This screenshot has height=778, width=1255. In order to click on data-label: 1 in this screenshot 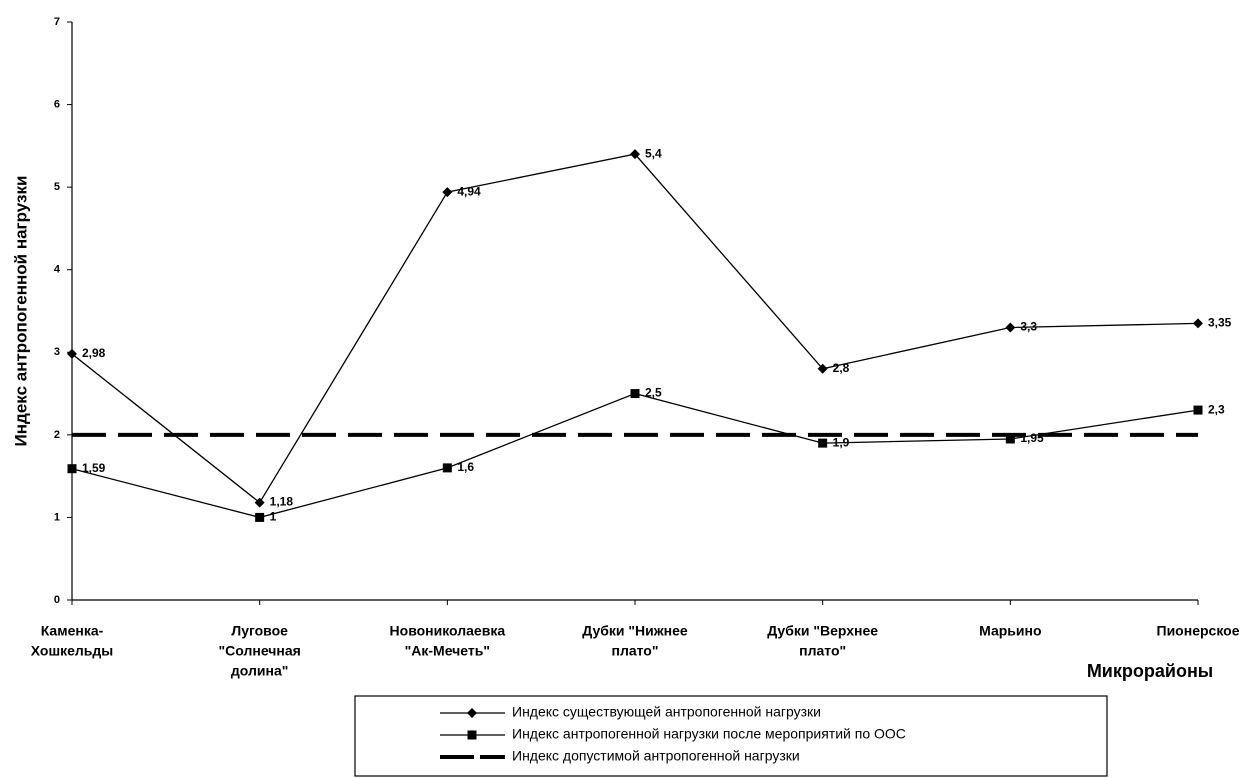, I will do `click(273, 517)`.